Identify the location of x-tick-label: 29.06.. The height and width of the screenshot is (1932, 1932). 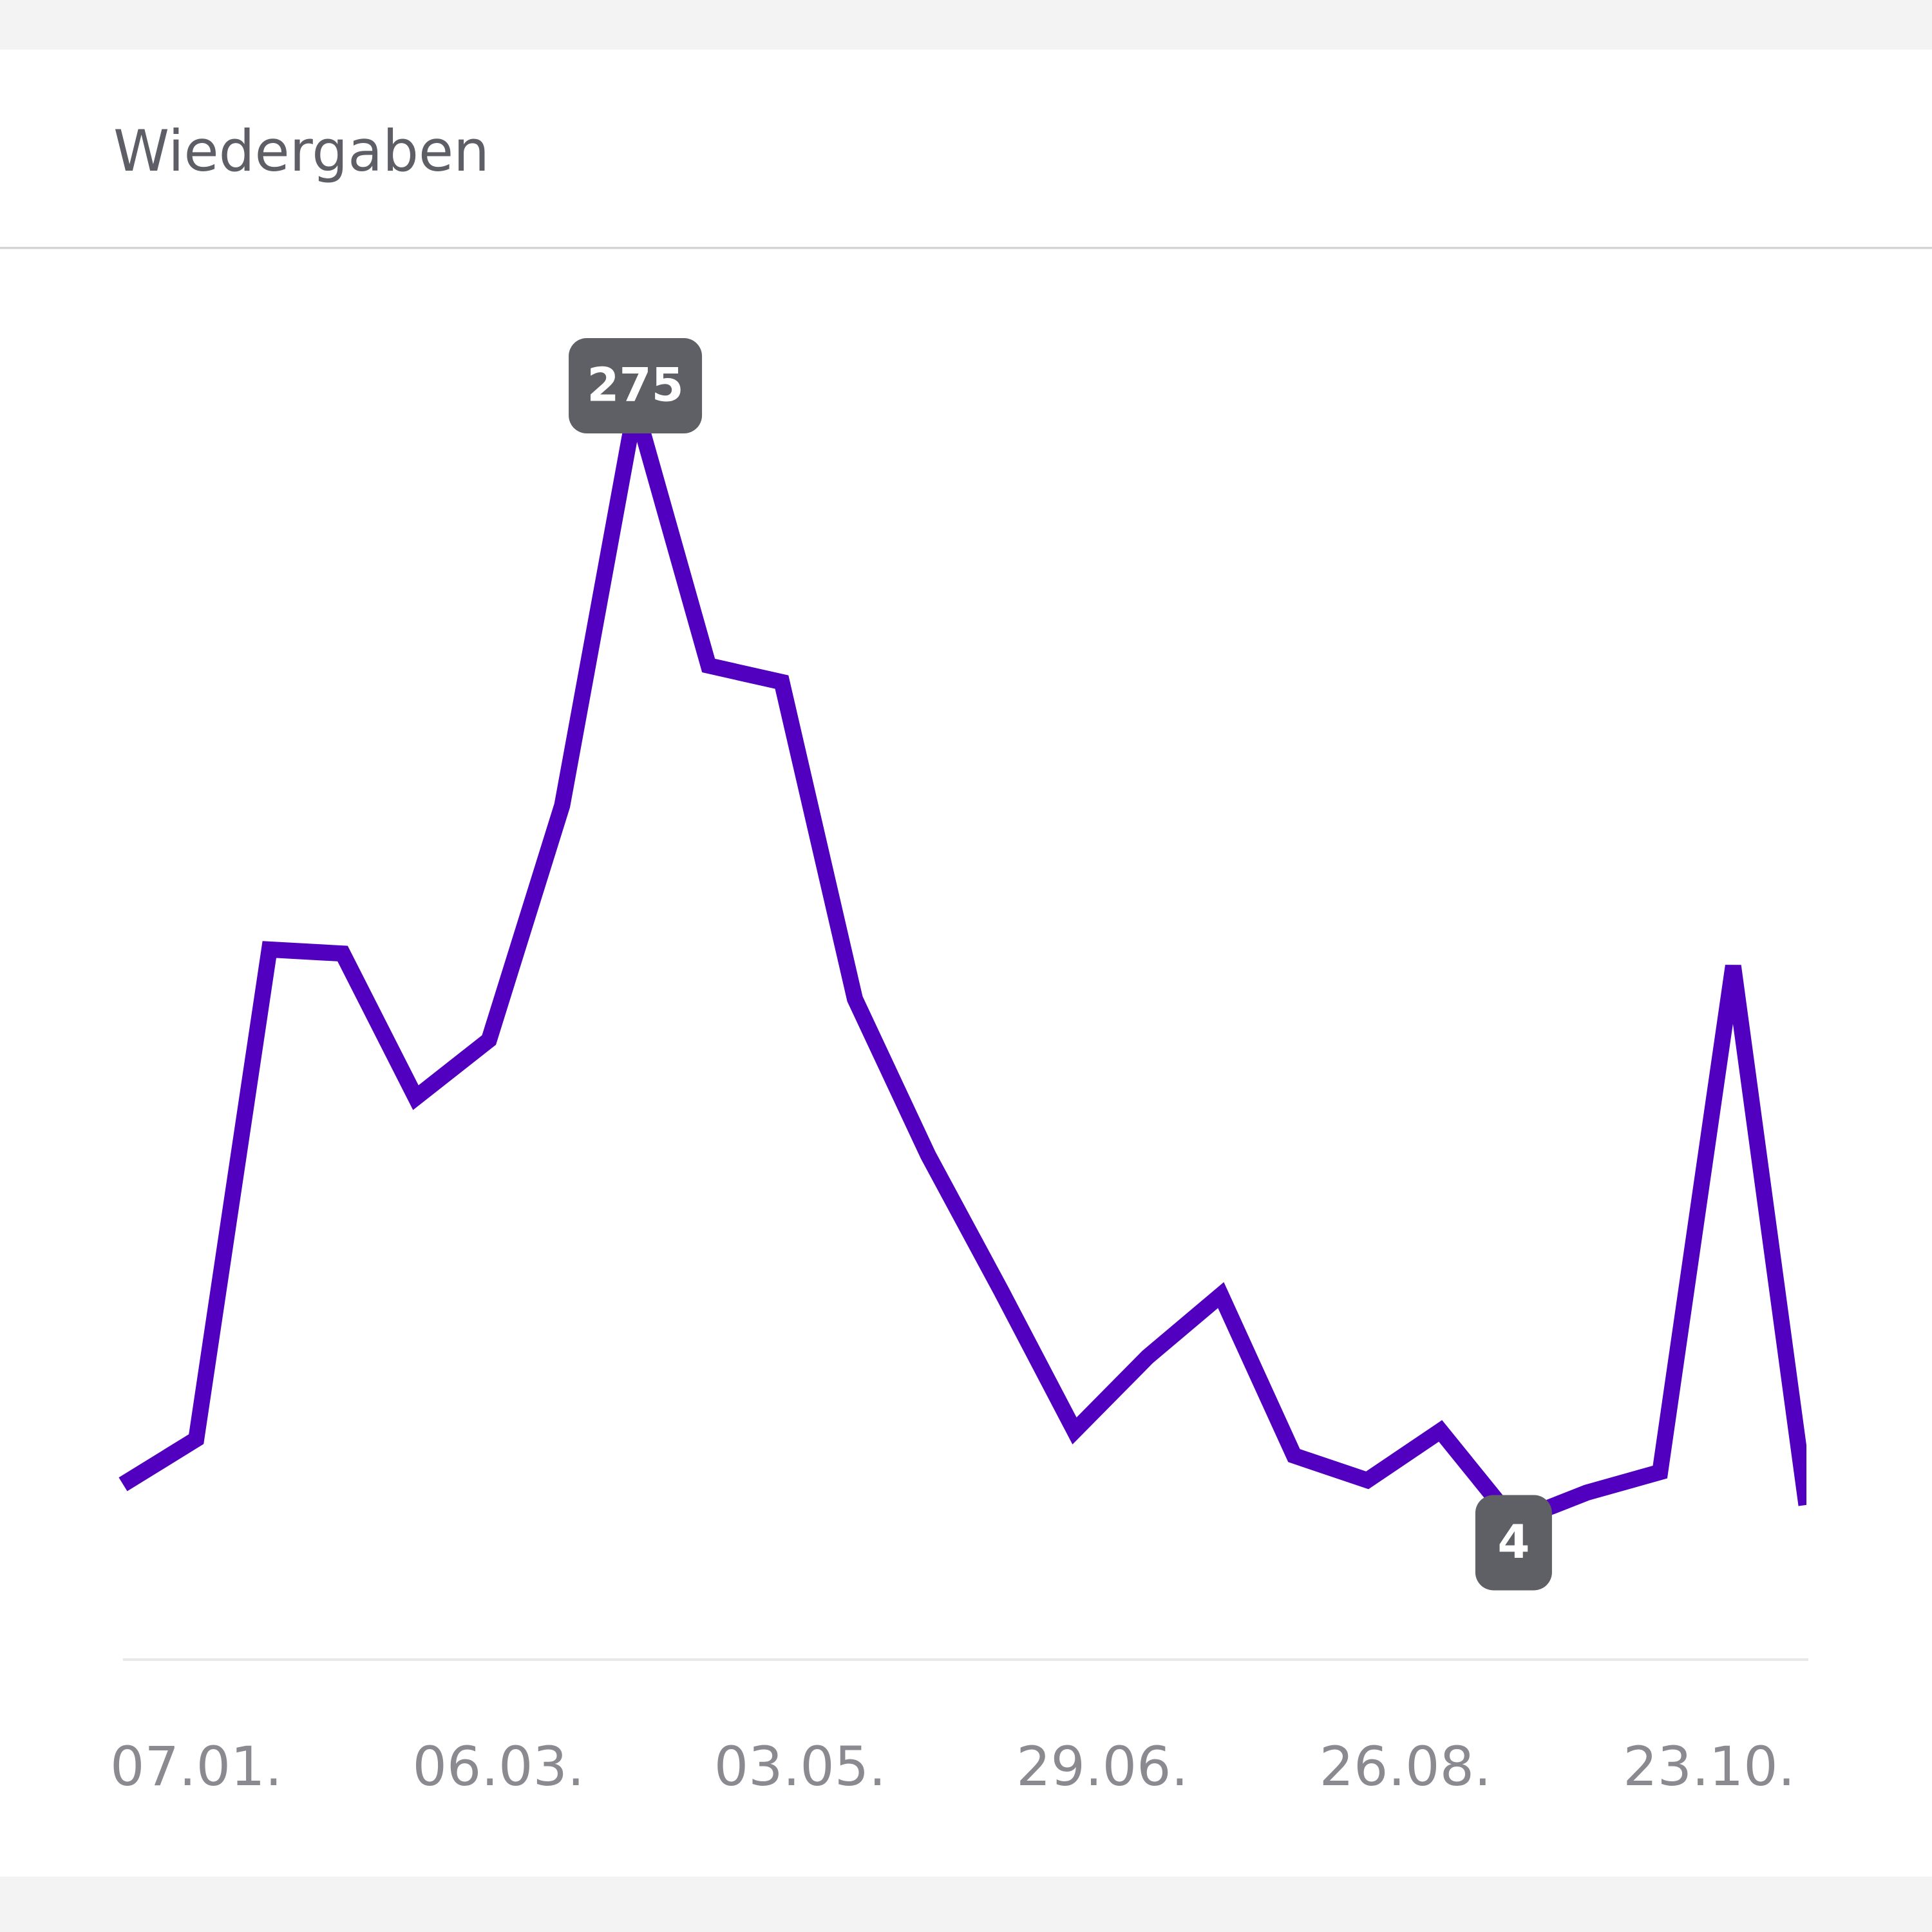
(1102, 1766).